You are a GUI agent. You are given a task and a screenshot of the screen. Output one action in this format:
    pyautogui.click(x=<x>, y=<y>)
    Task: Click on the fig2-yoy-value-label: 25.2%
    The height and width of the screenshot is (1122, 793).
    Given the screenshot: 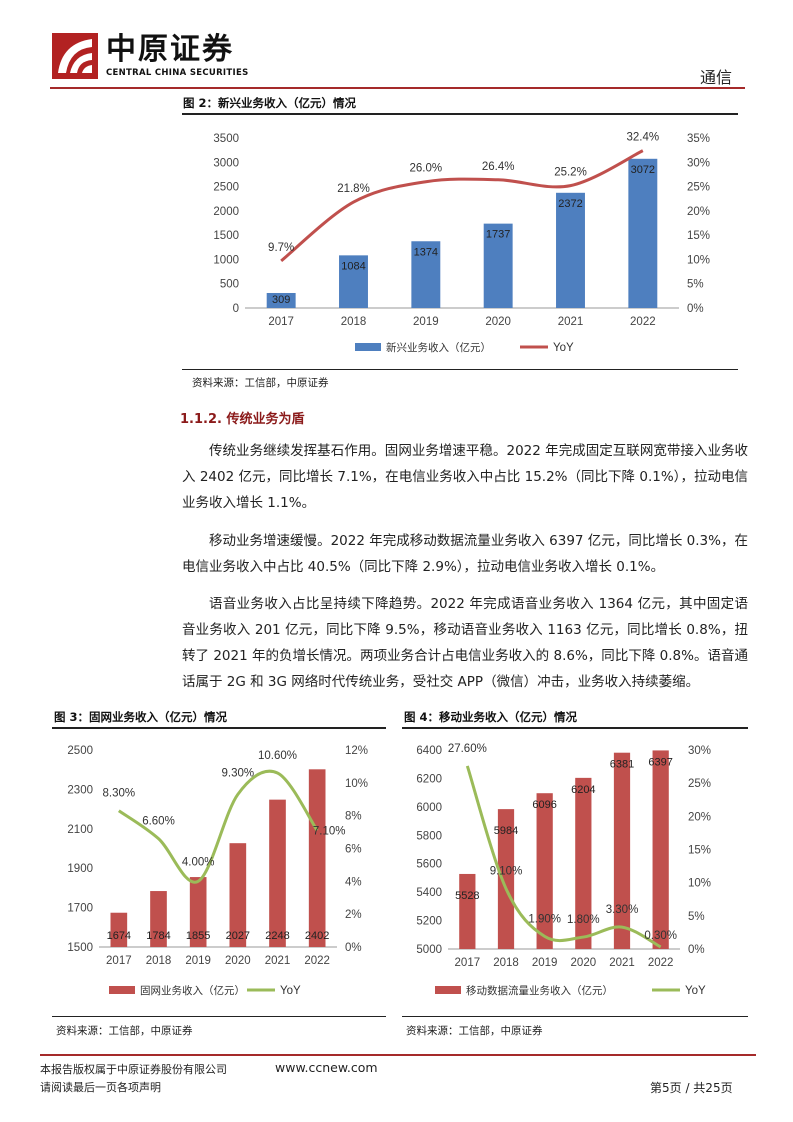 What is the action you would take?
    pyautogui.click(x=570, y=173)
    